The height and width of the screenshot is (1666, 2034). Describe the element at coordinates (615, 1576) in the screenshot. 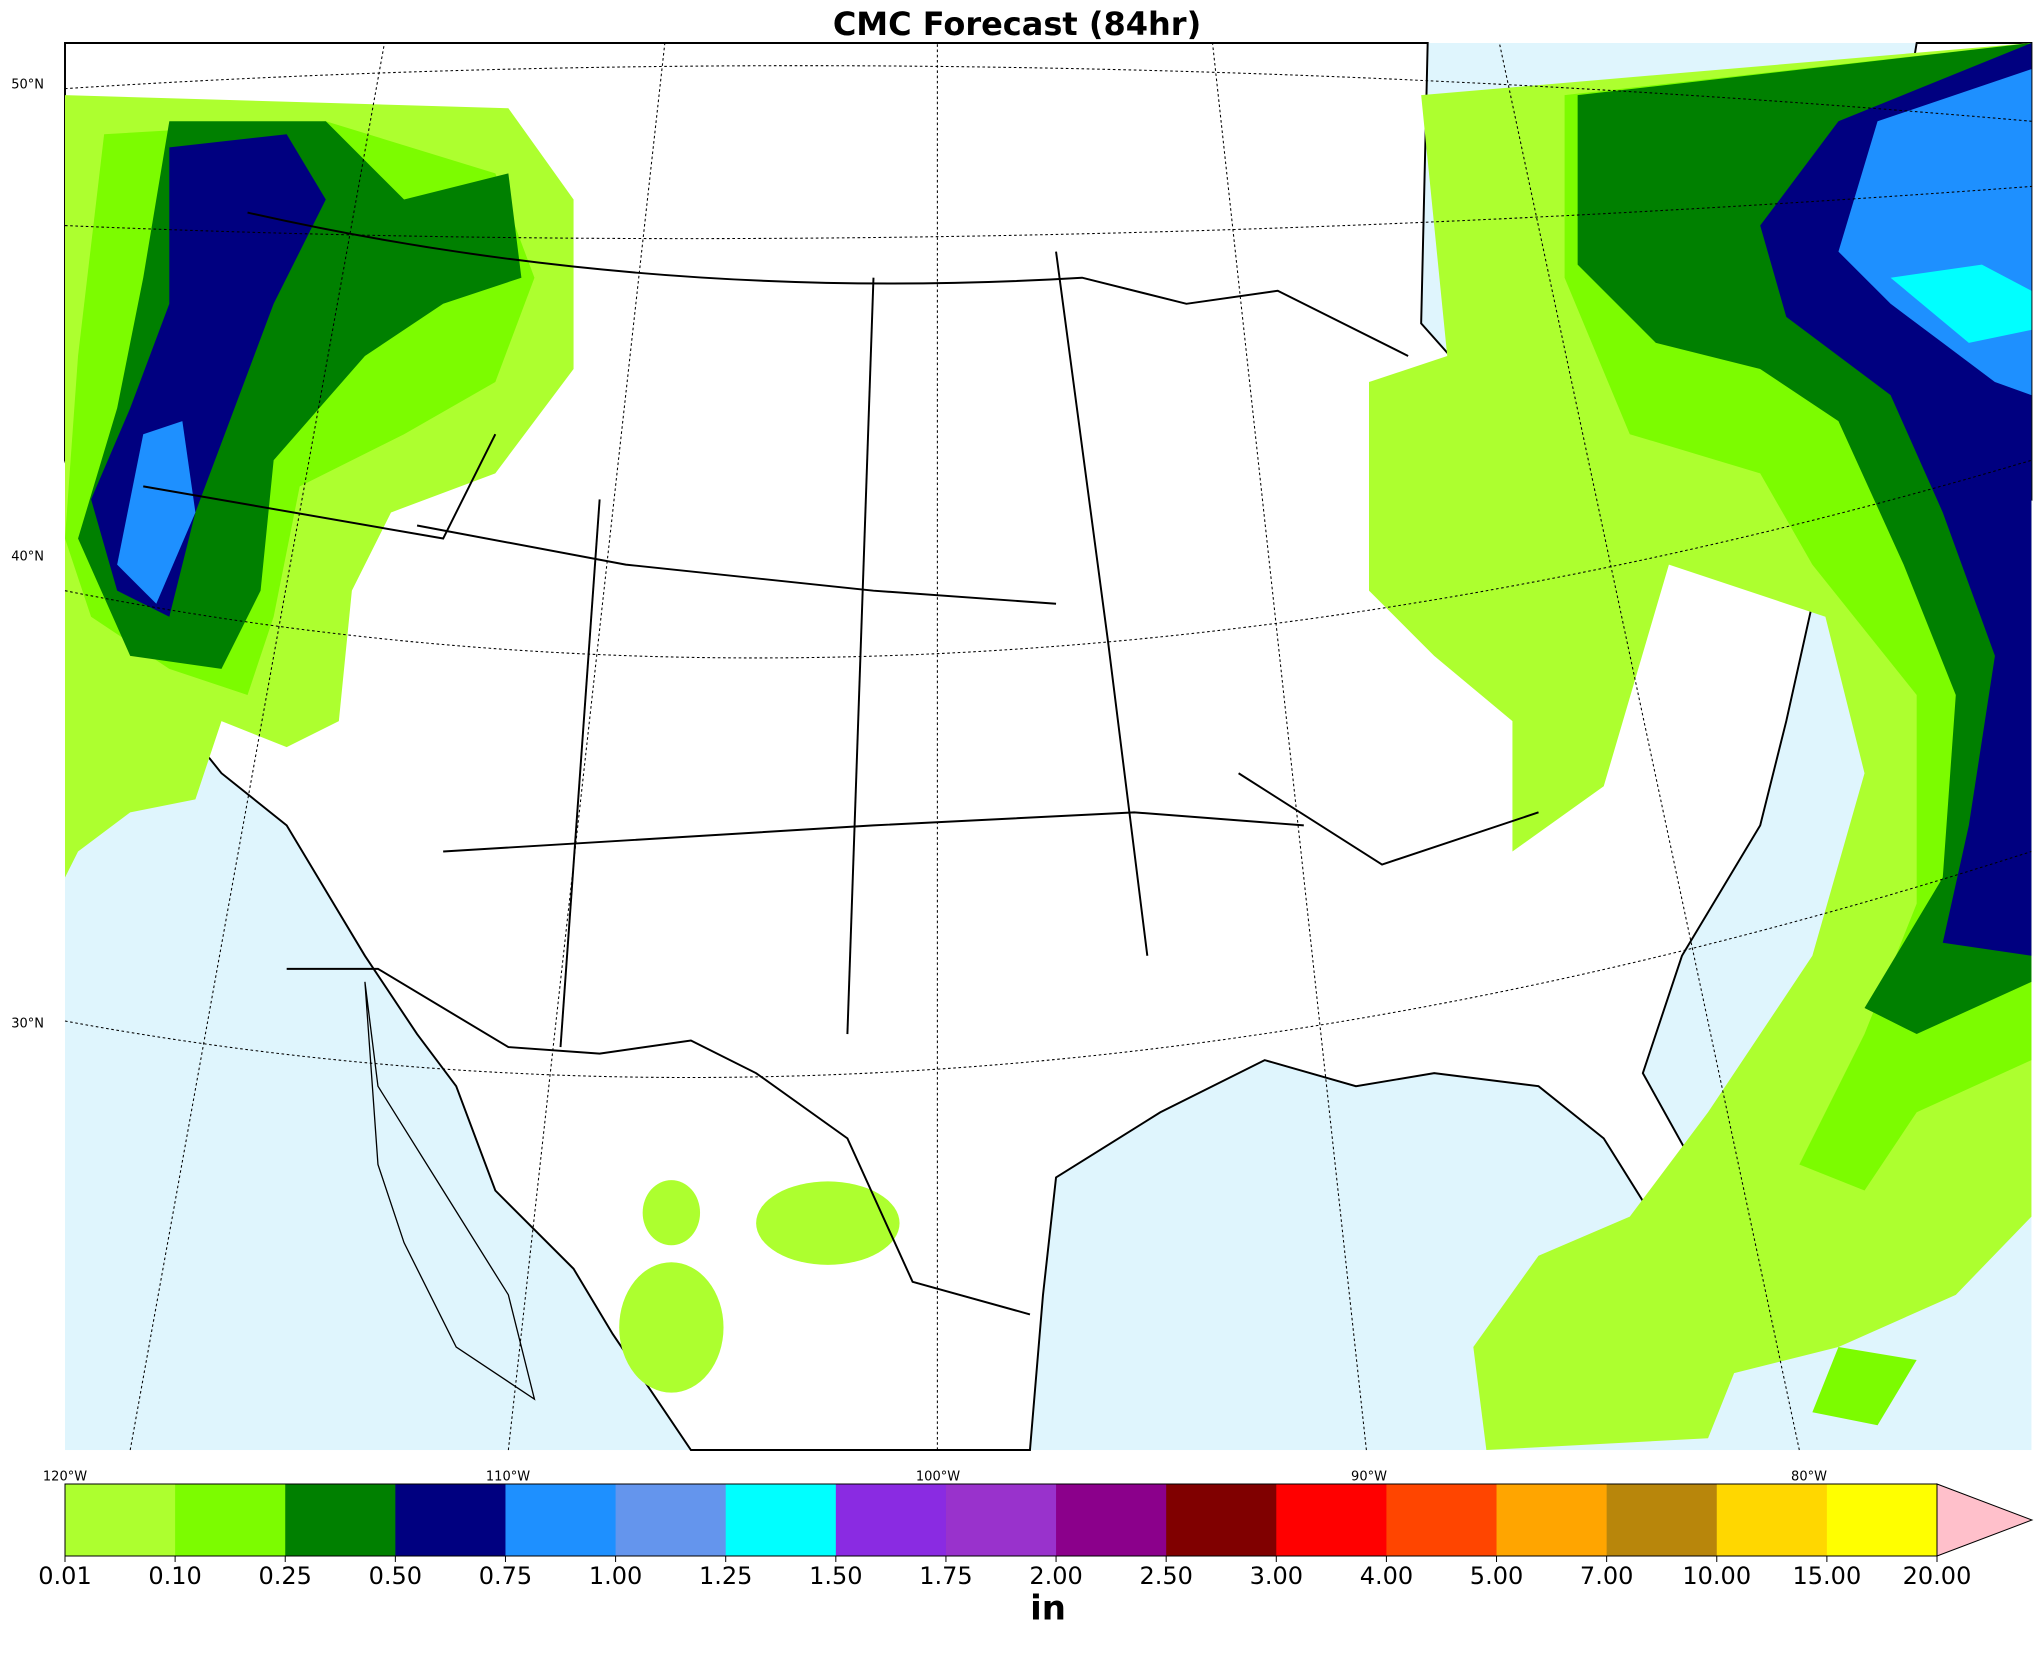

I see `tick-label: 1.00` at that location.